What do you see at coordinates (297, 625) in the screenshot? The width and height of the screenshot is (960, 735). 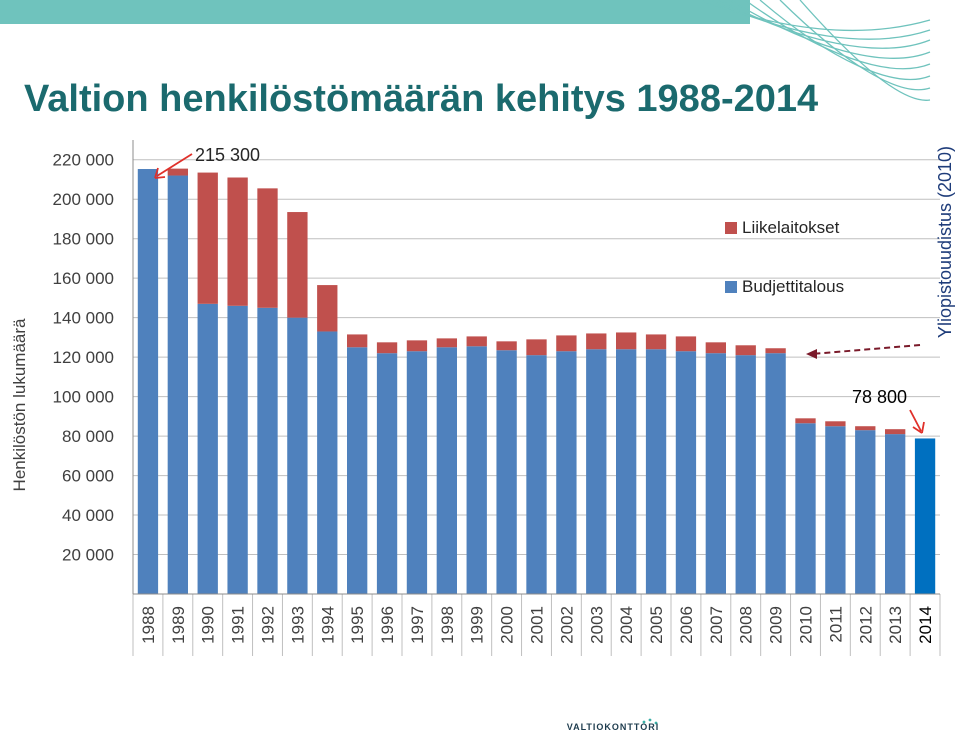 I see `x-tick-label-1993: 1993` at bounding box center [297, 625].